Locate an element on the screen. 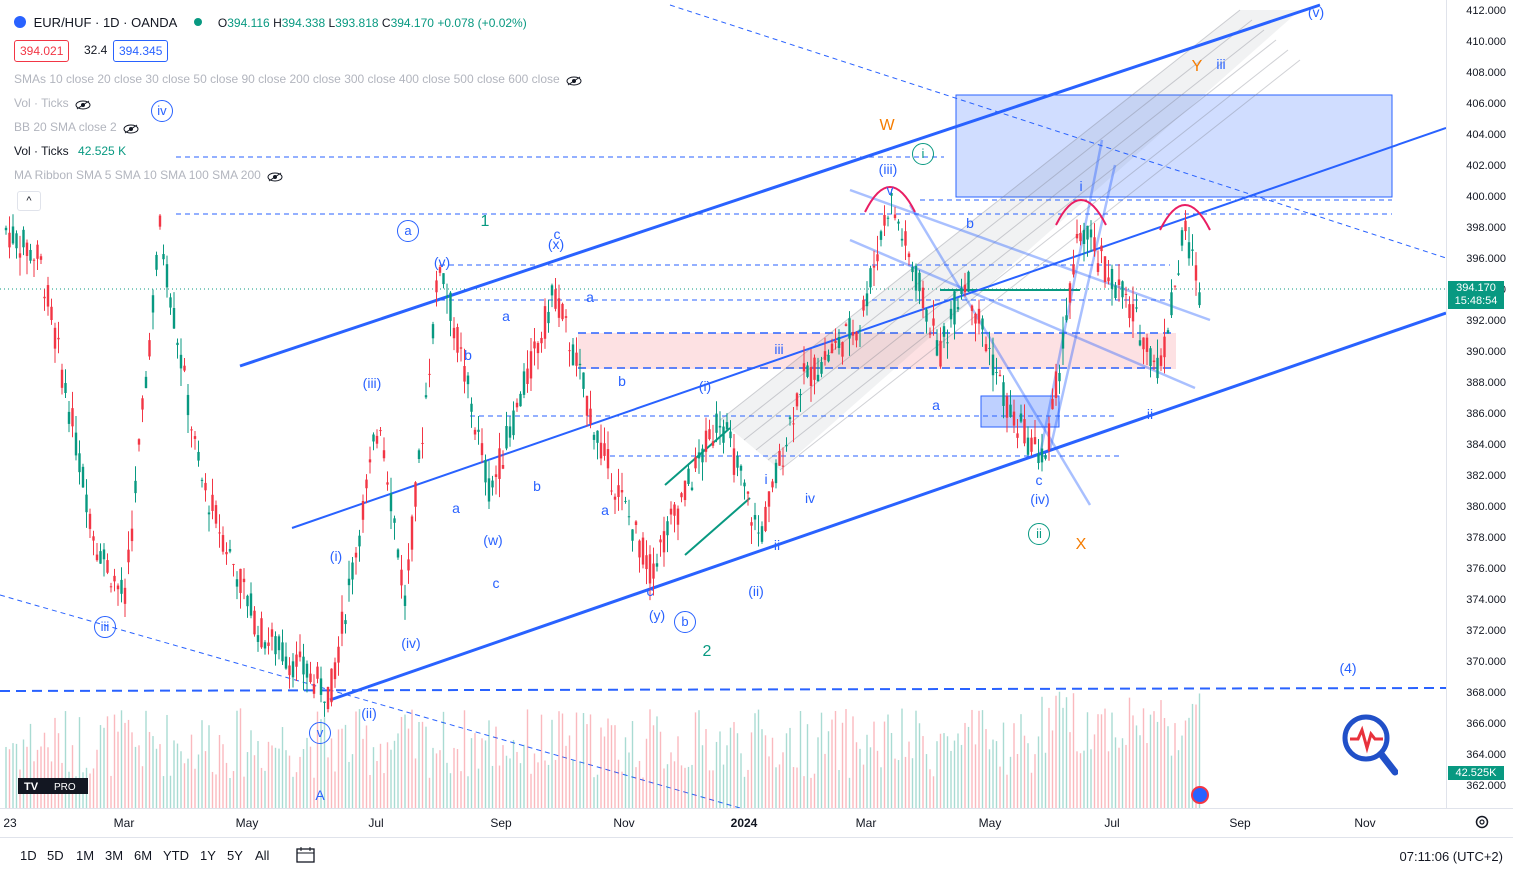  record-icon is located at coordinates (1200, 795).